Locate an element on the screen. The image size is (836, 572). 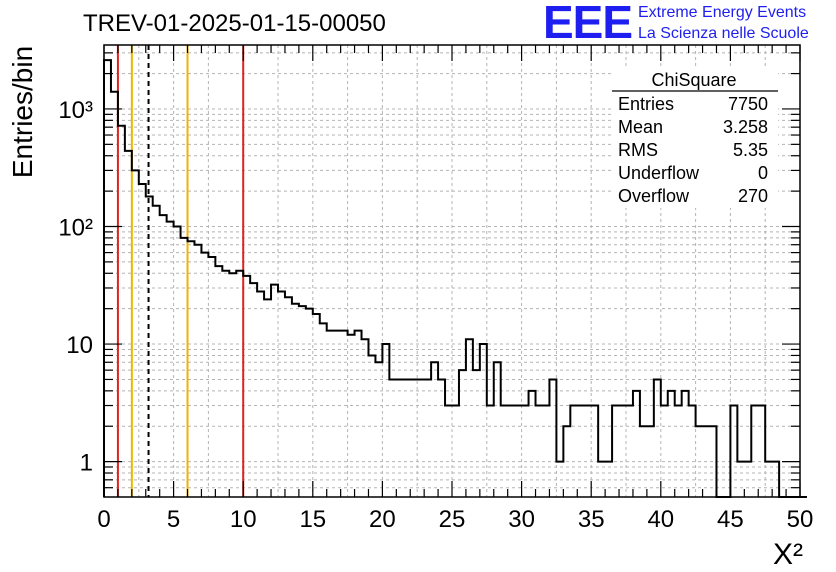
y-tick-label: 10² is located at coordinates (75, 228).